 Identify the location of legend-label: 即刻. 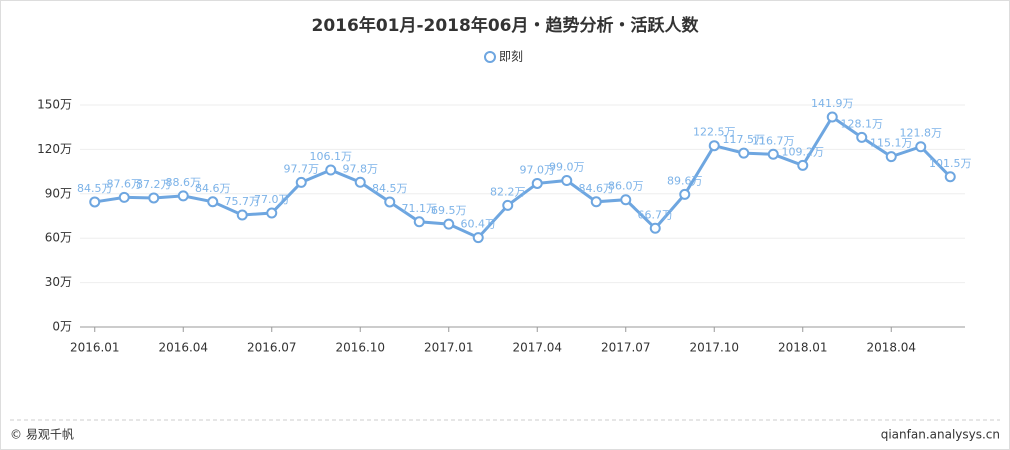
(511, 57).